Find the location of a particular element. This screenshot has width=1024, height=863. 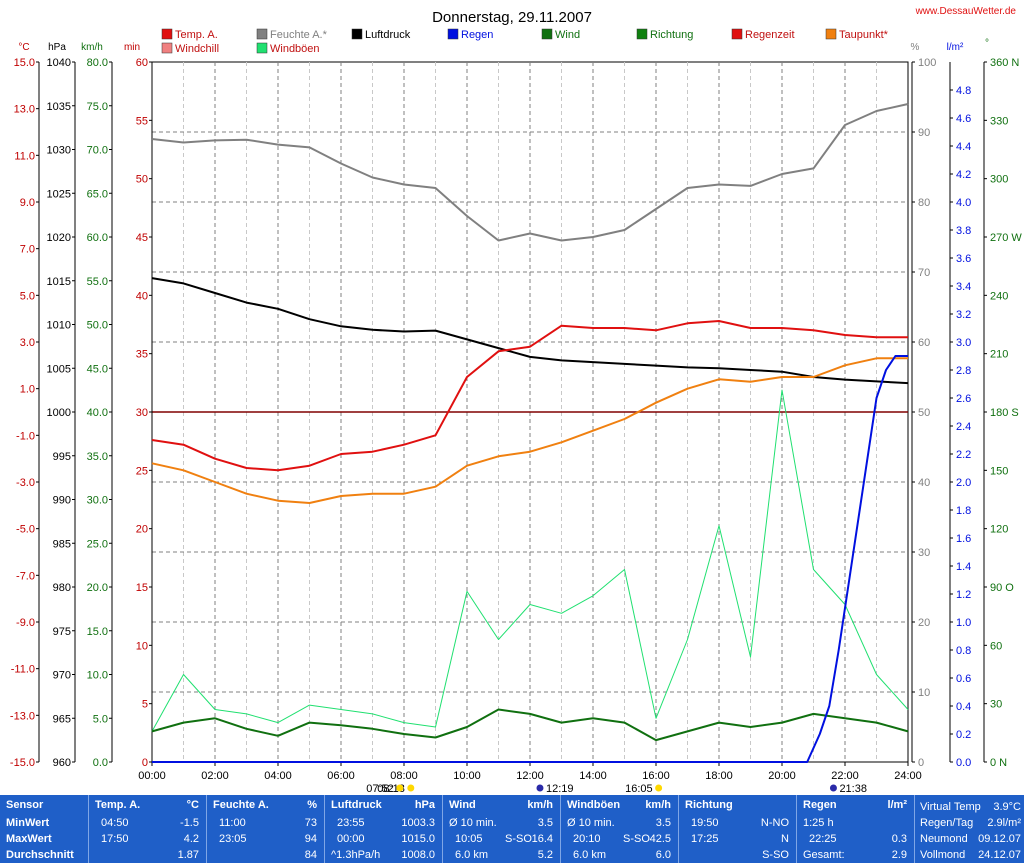

hpa-axis-label-10: 990 is located at coordinates (62, 501).